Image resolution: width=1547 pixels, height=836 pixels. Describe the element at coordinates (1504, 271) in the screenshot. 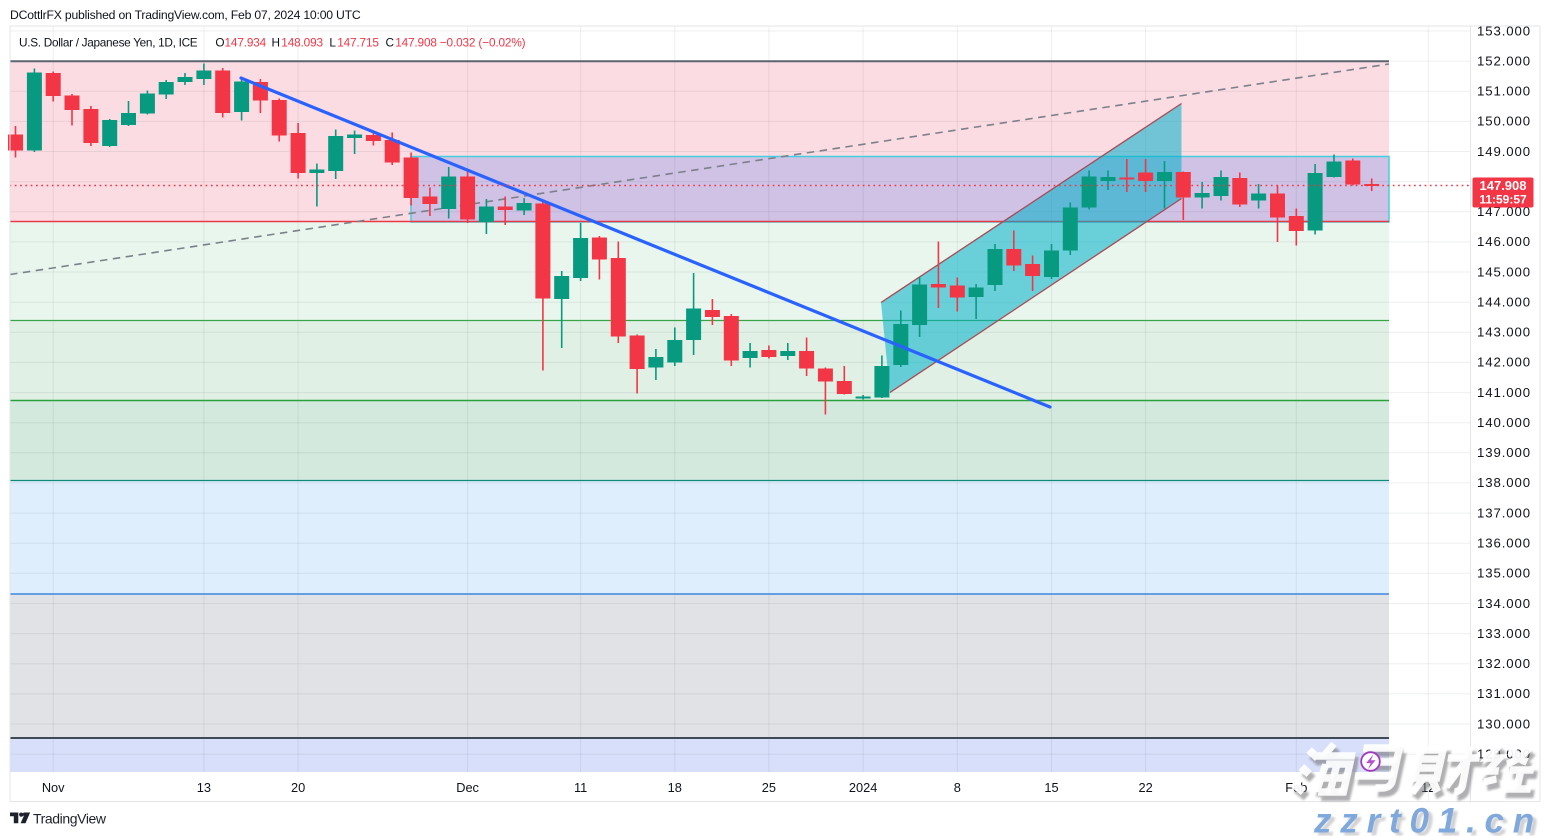

I see `svg-text: 145.000` at that location.